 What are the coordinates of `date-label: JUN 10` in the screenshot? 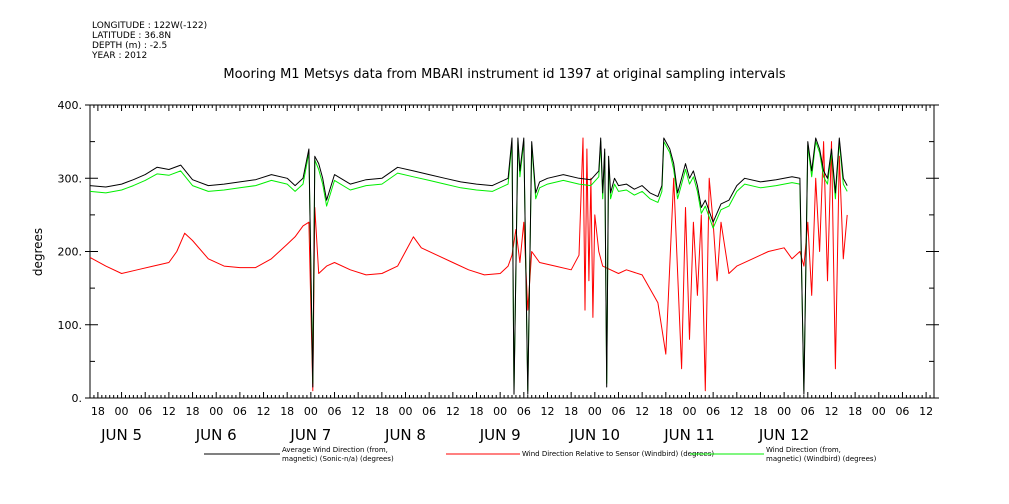 It's located at (594, 435).